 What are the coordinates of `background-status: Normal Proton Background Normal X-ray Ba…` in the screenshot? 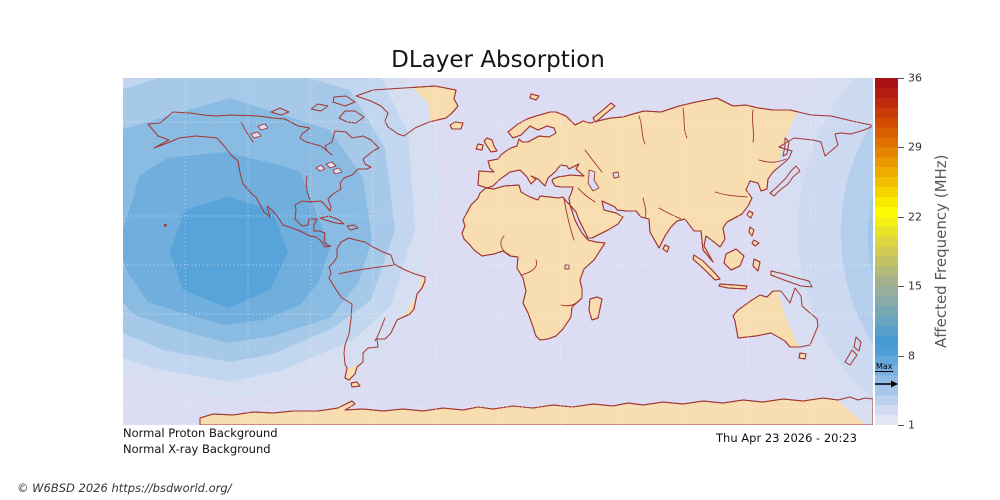 It's located at (200, 441).